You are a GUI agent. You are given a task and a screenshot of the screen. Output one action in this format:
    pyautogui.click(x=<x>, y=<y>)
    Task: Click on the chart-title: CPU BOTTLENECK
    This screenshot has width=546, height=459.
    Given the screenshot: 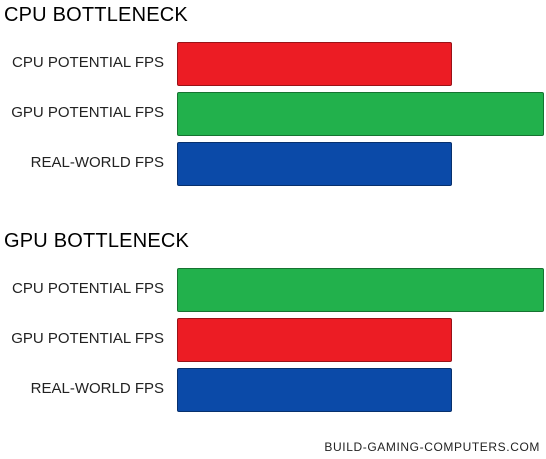 What is the action you would take?
    pyautogui.click(x=96, y=15)
    